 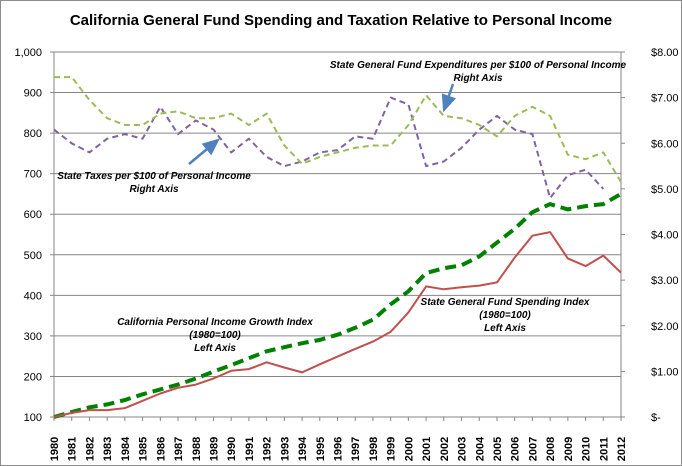 I want to click on x-axis-tick-label: 1992, so click(x=268, y=449).